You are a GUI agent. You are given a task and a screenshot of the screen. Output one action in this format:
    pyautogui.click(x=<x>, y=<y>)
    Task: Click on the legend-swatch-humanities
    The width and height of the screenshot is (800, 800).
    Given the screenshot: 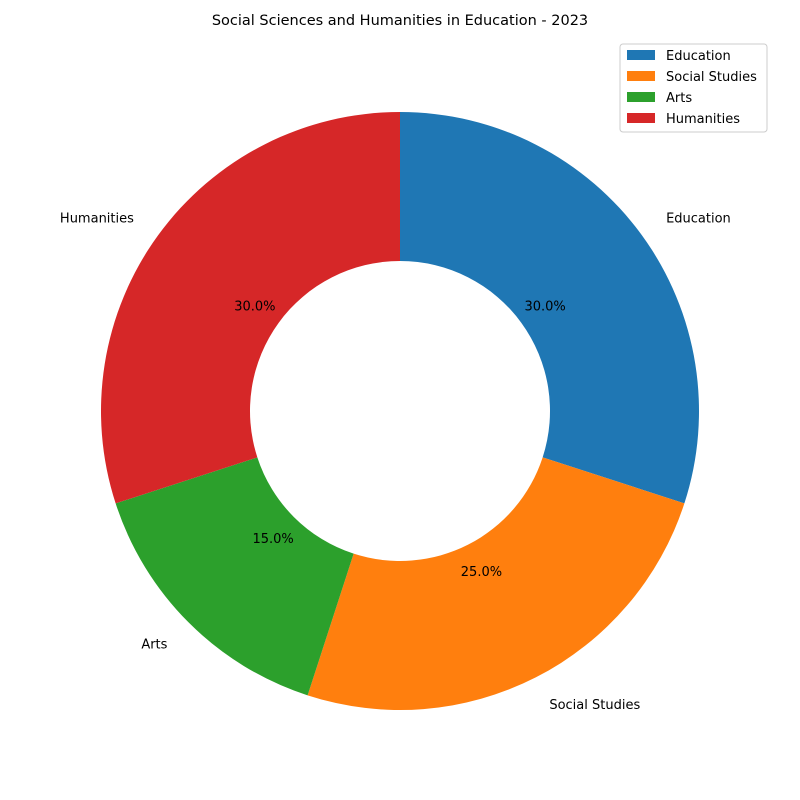 What is the action you would take?
    pyautogui.click(x=641, y=118)
    